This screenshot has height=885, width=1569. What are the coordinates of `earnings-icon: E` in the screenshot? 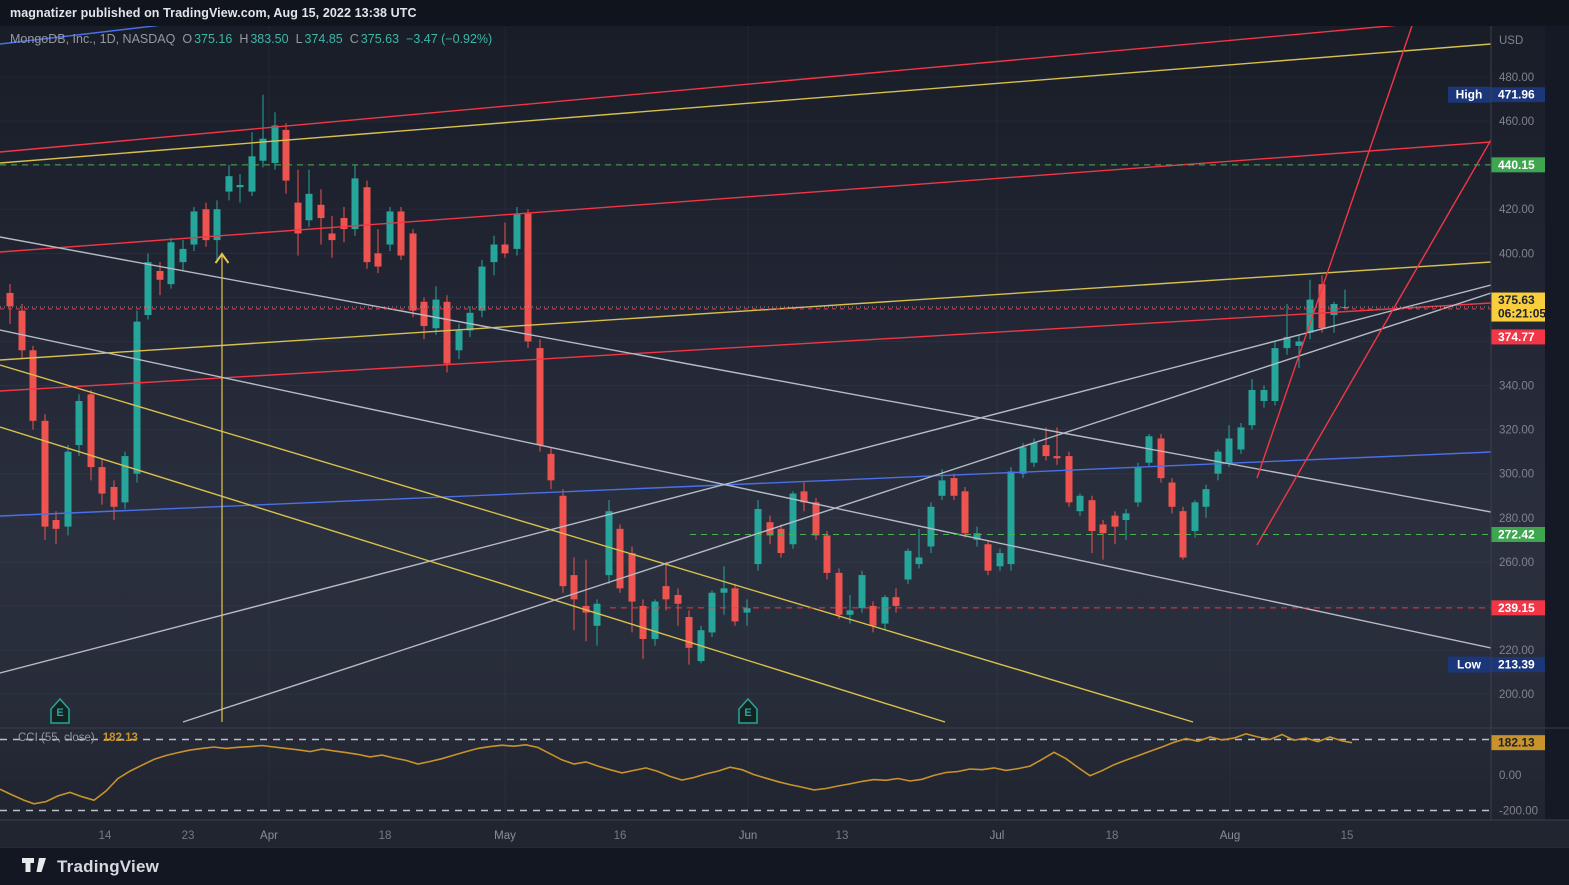 It's located at (748, 710).